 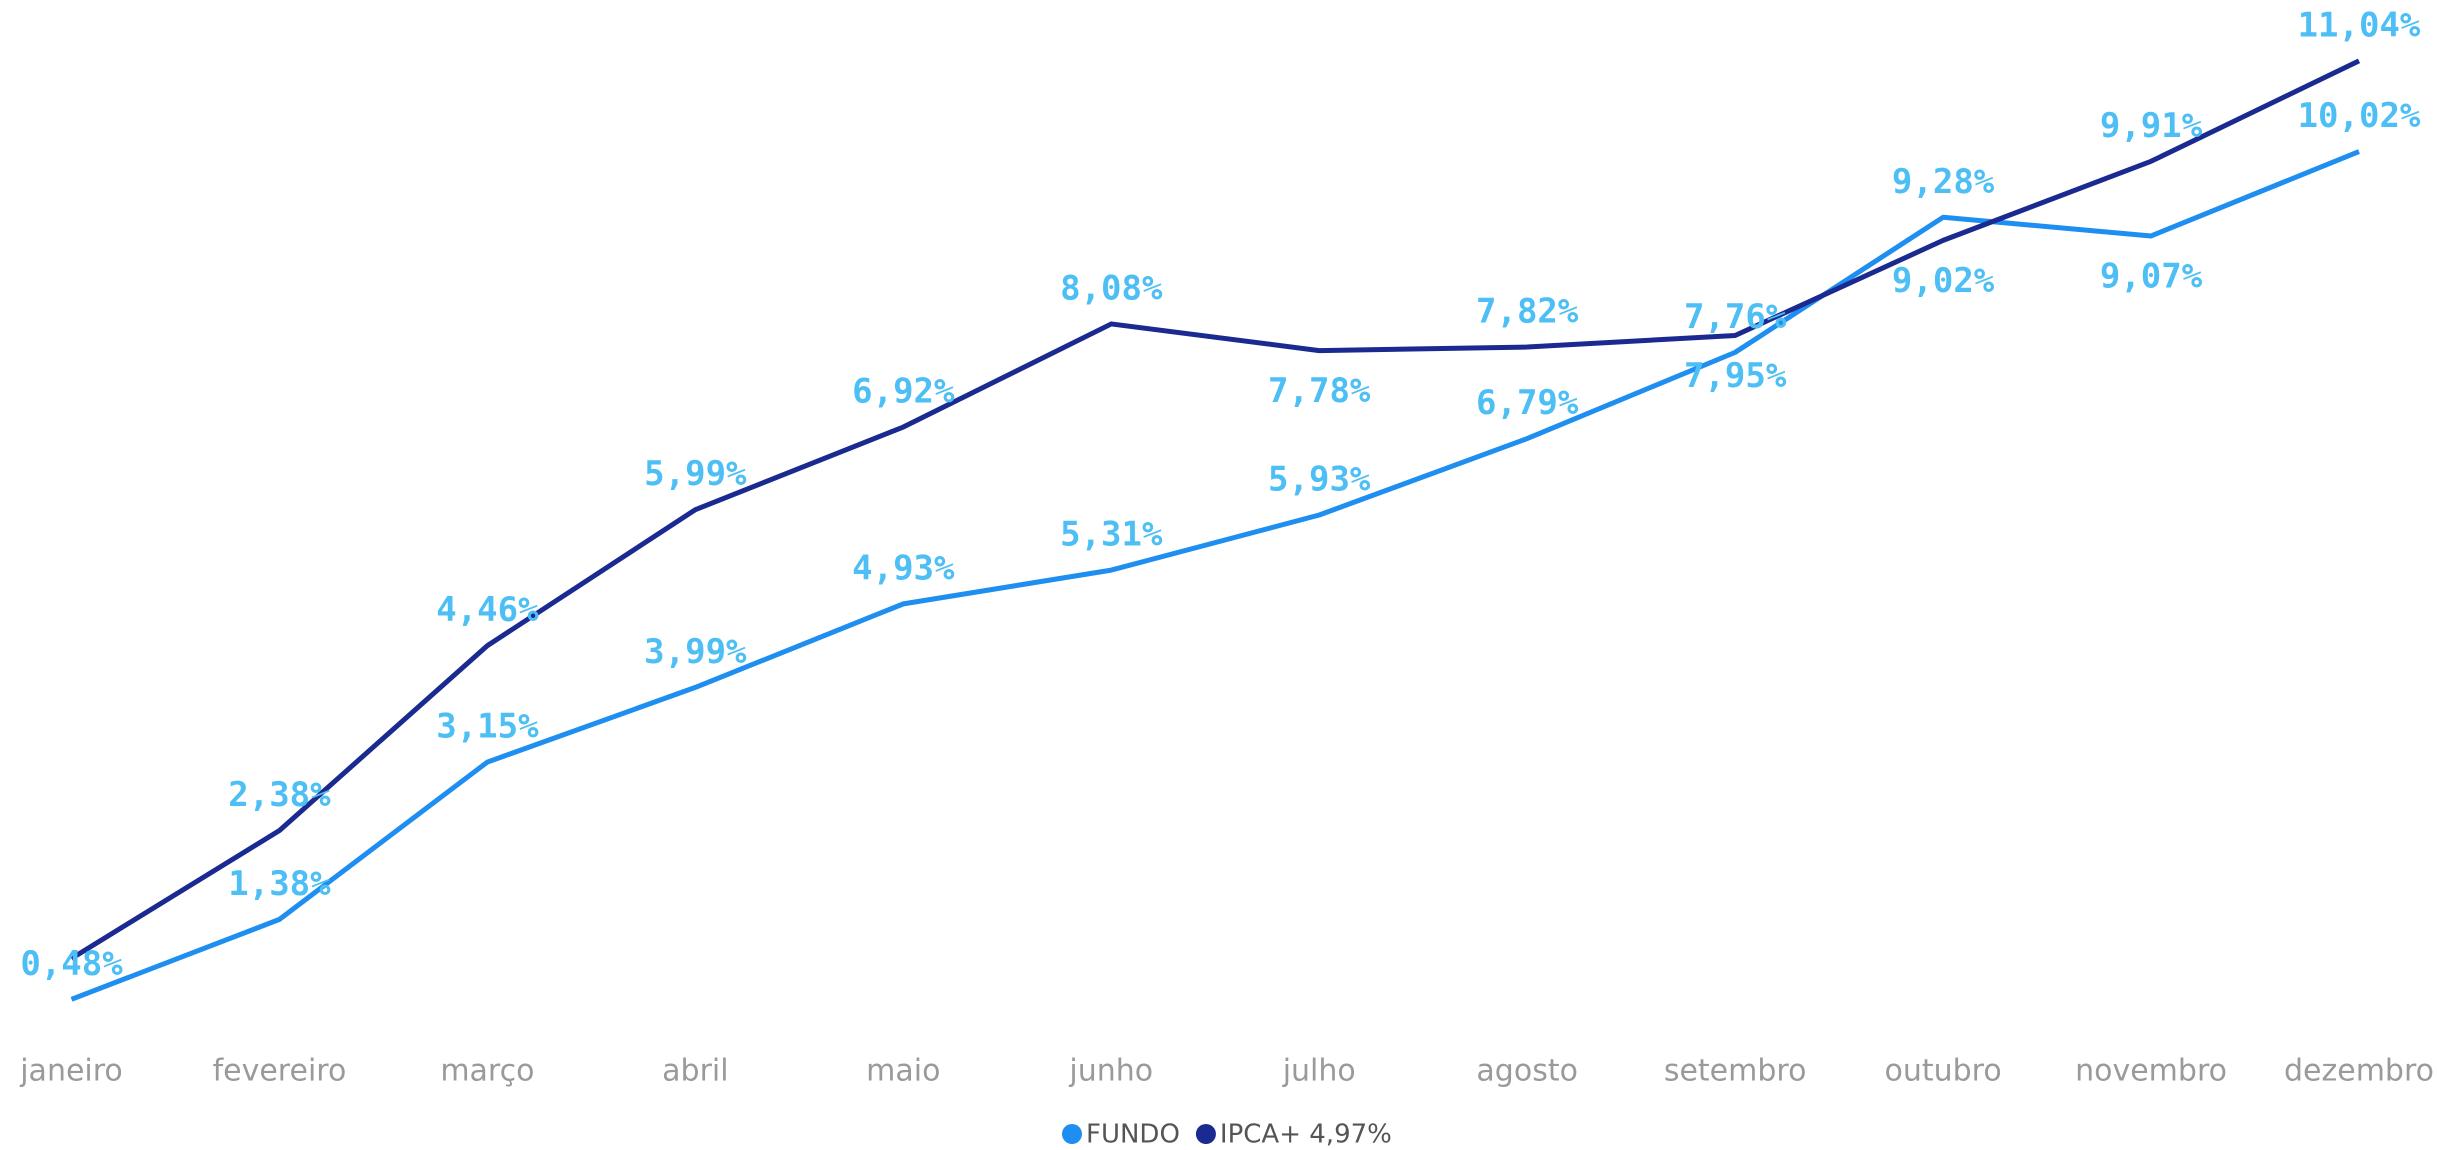 I want to click on x-tick-label: março, so click(x=487, y=1071).